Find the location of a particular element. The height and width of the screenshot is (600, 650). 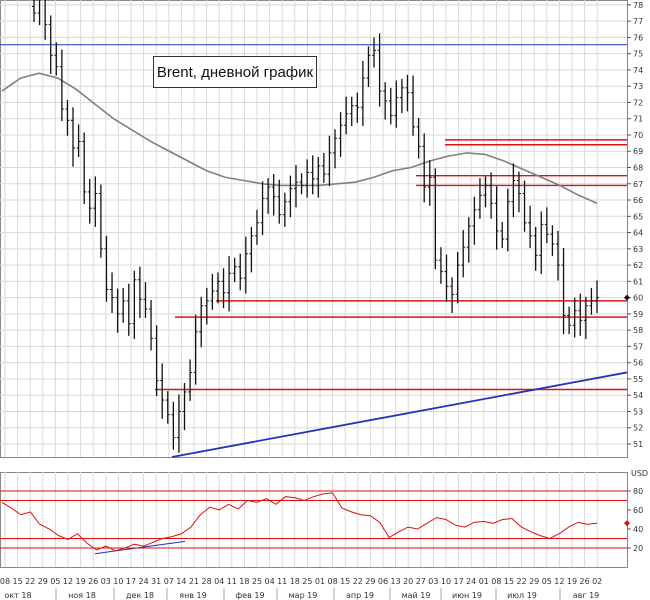

y-tick-label: 71 is located at coordinates (638, 119).